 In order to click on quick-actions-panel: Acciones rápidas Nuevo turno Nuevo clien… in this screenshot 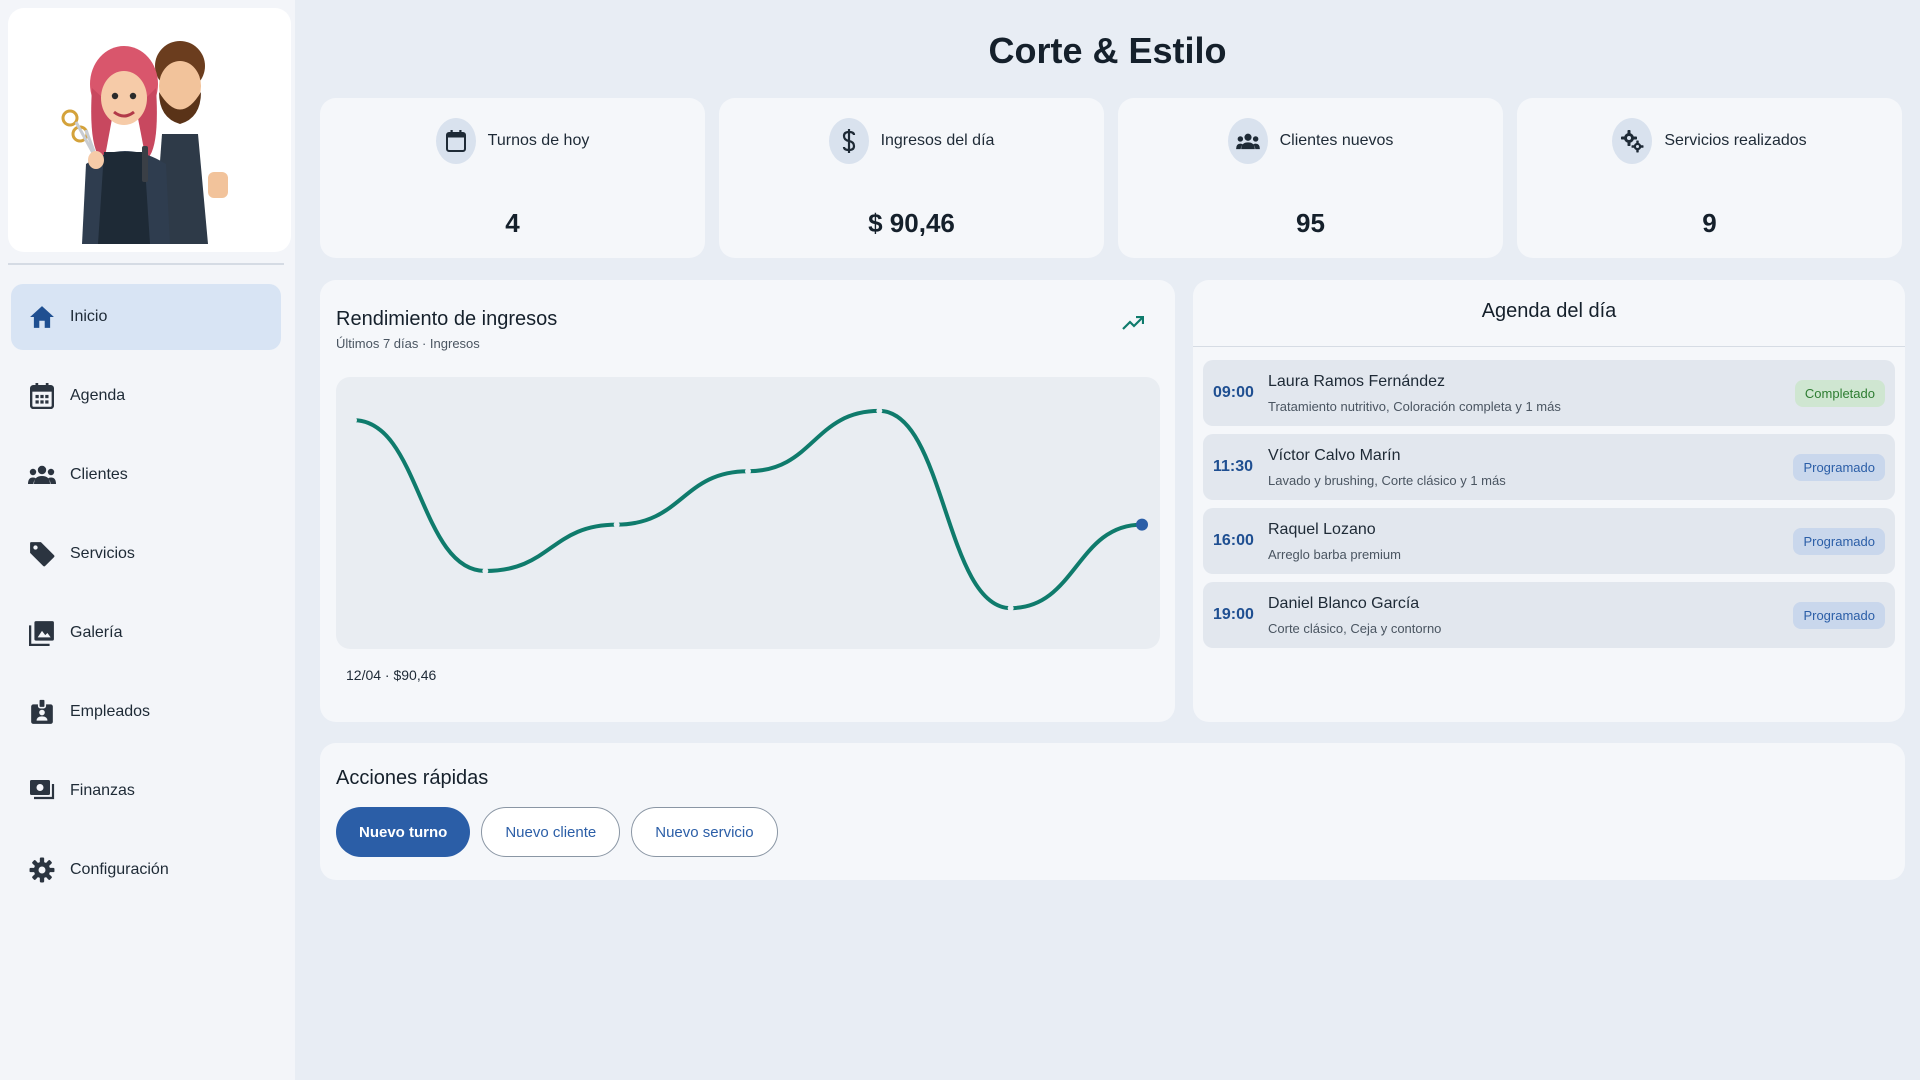, I will do `click(1112, 811)`.